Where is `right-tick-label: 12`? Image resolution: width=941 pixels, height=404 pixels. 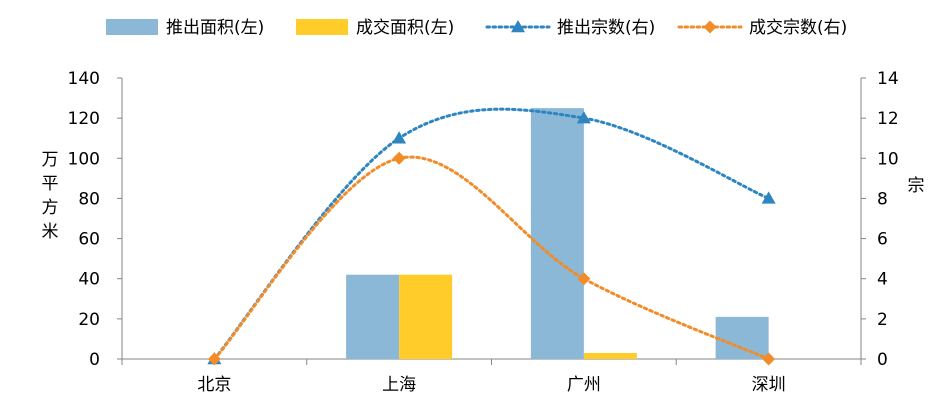
right-tick-label: 12 is located at coordinates (888, 119).